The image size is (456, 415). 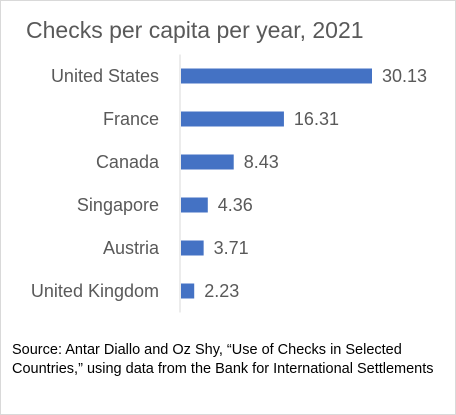 I want to click on category-label: United States, so click(x=105, y=76).